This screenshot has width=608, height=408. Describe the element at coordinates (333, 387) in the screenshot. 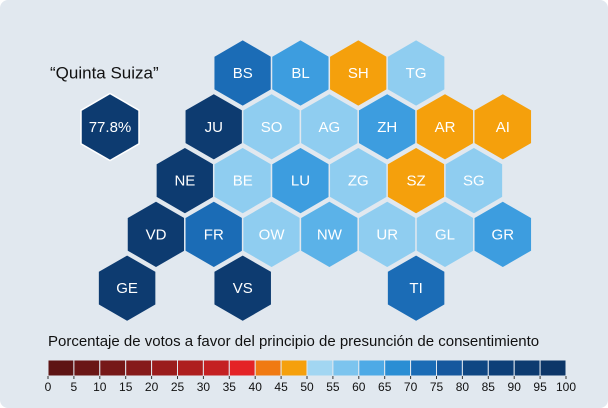

I see `legend-tick-label: 55` at that location.